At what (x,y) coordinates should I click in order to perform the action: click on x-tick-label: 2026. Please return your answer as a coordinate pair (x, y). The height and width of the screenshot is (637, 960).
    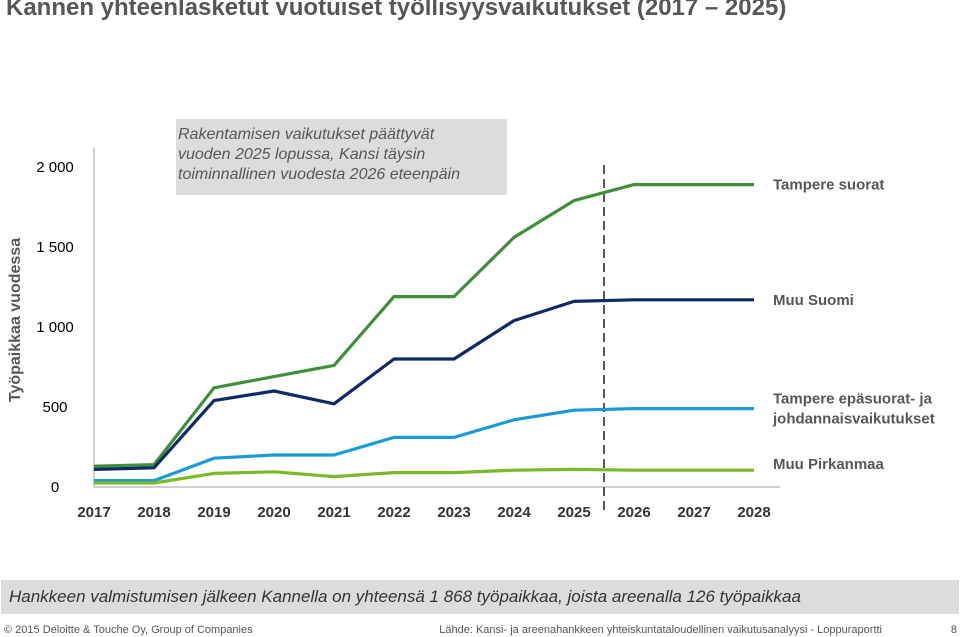
    Looking at the image, I should click on (633, 512).